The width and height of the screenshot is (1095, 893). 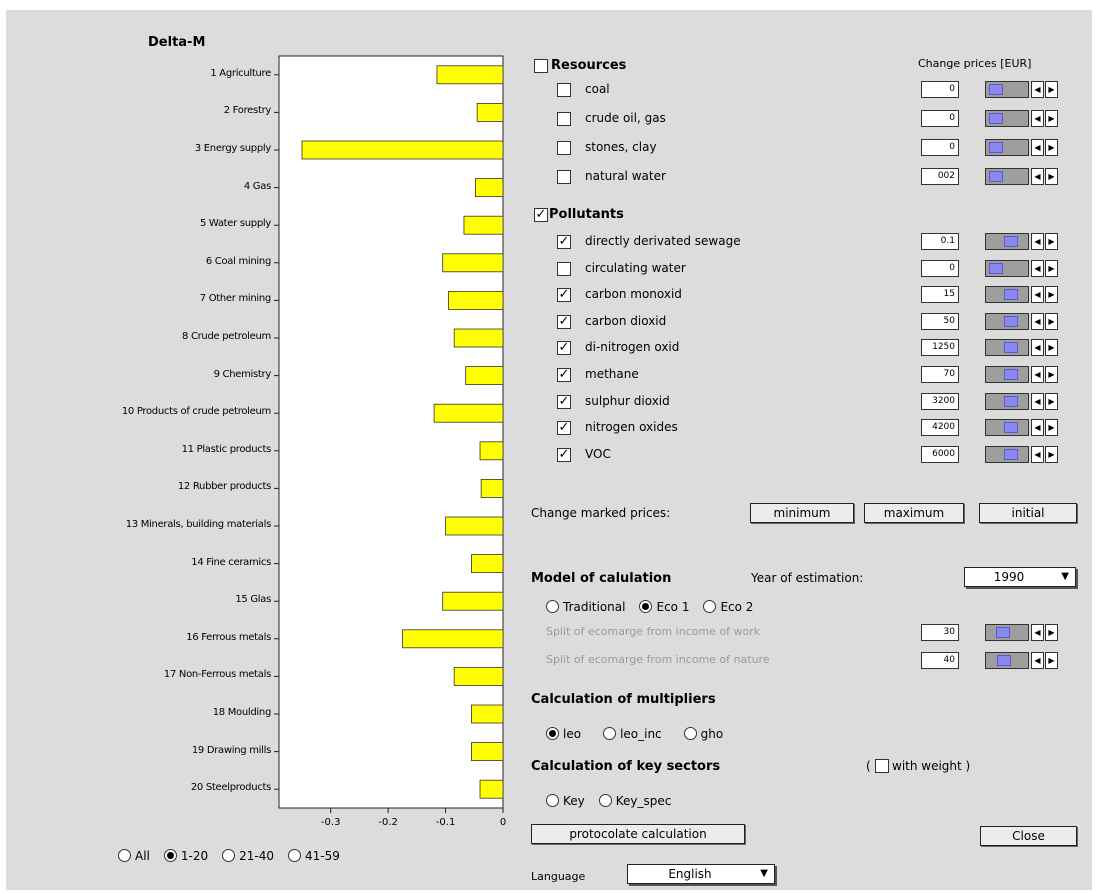 What do you see at coordinates (642, 799) in the screenshot?
I see `radio-option: Key_spec` at bounding box center [642, 799].